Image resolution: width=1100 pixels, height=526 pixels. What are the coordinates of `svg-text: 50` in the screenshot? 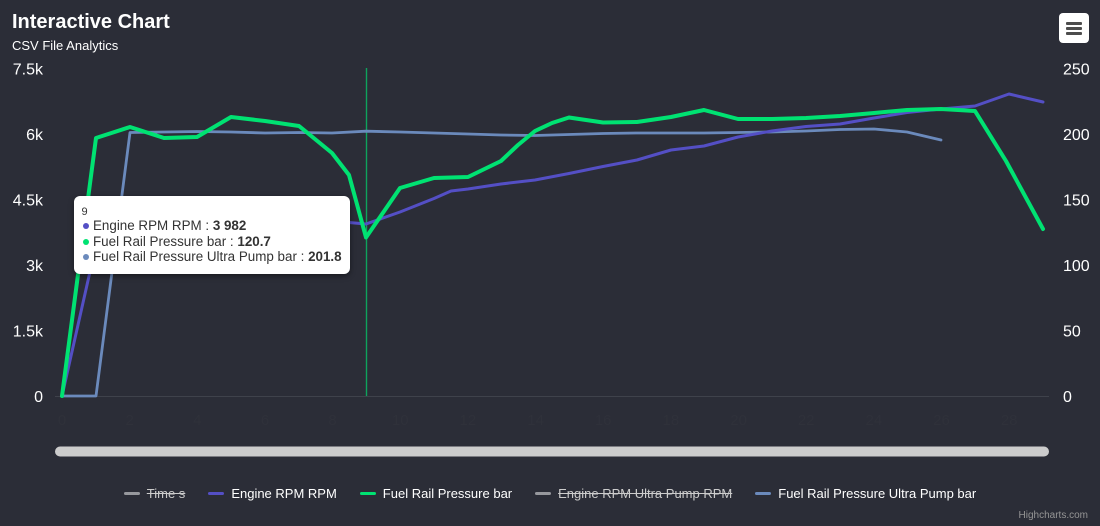 It's located at (1072, 332).